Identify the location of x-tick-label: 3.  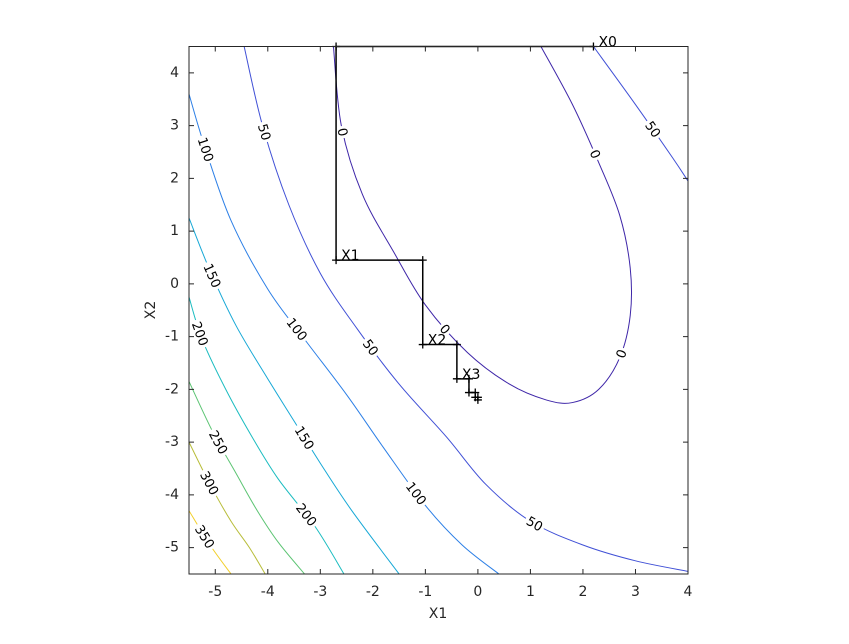
(635, 592).